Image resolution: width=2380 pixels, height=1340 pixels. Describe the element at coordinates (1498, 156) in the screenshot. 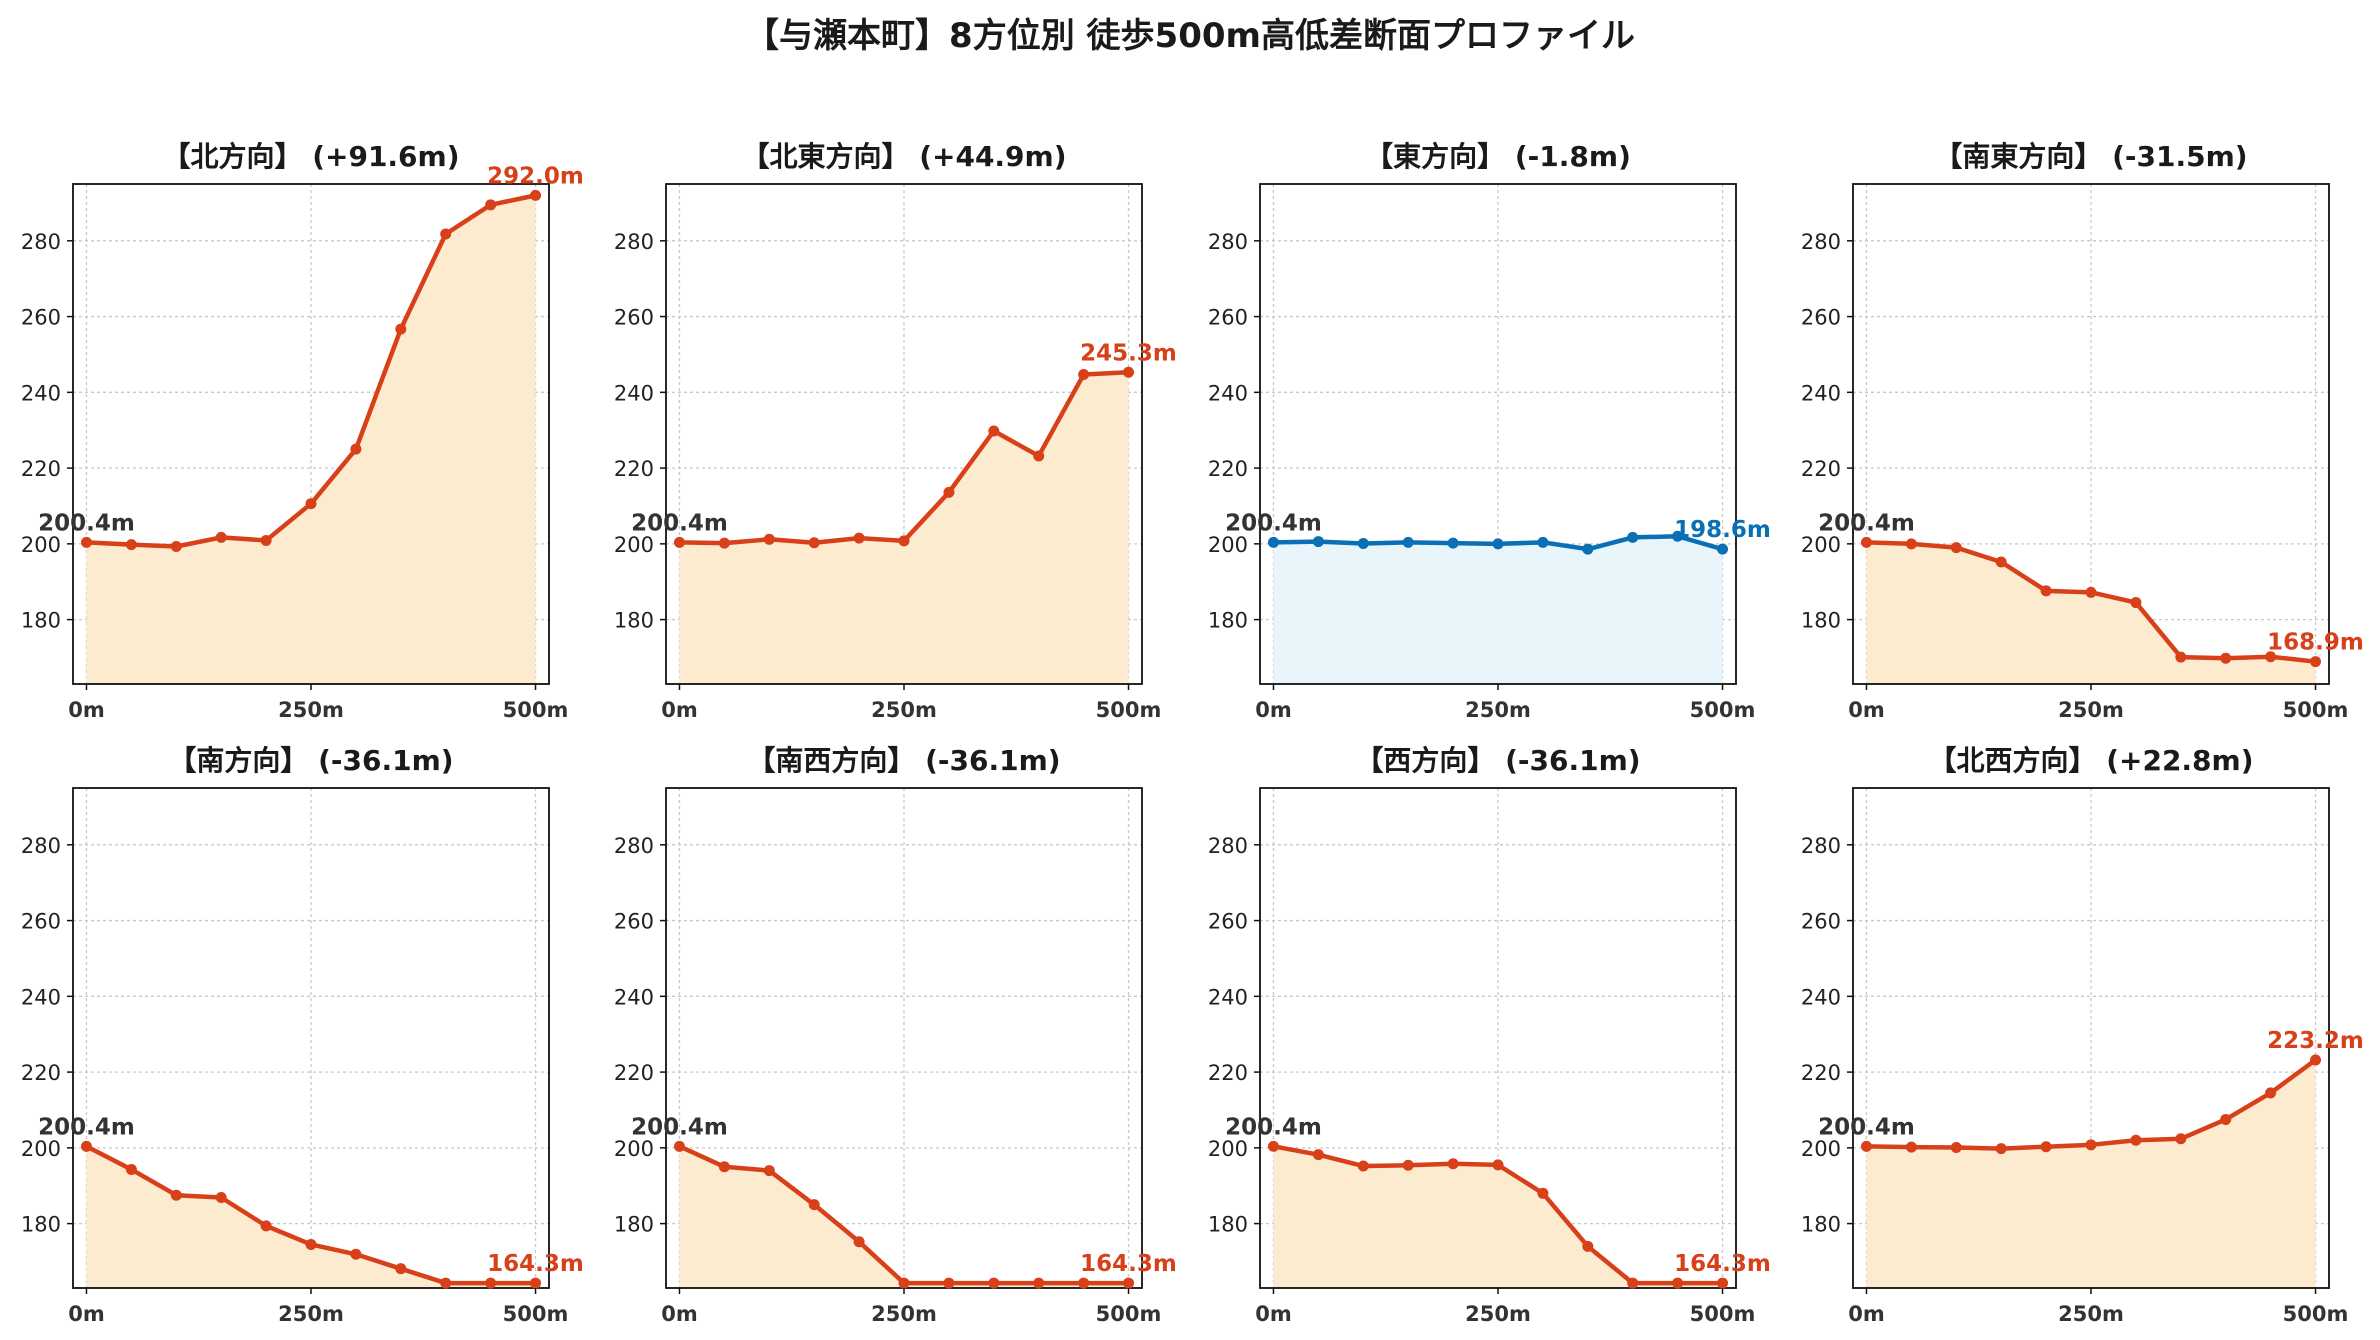

I see `chart-title: 【東方向】 (-1.8m)` at that location.